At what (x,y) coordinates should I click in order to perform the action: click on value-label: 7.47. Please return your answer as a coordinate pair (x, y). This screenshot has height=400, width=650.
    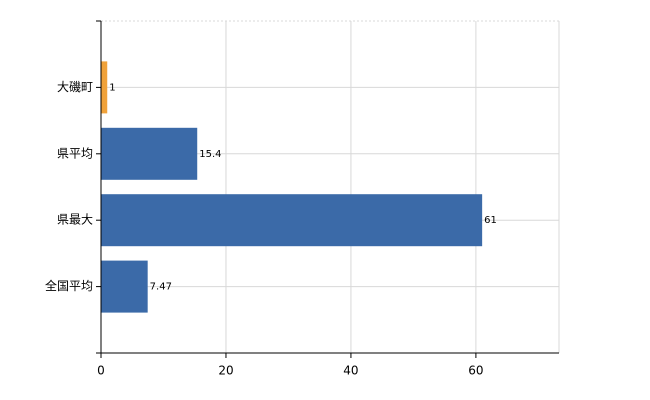
    Looking at the image, I should click on (161, 287).